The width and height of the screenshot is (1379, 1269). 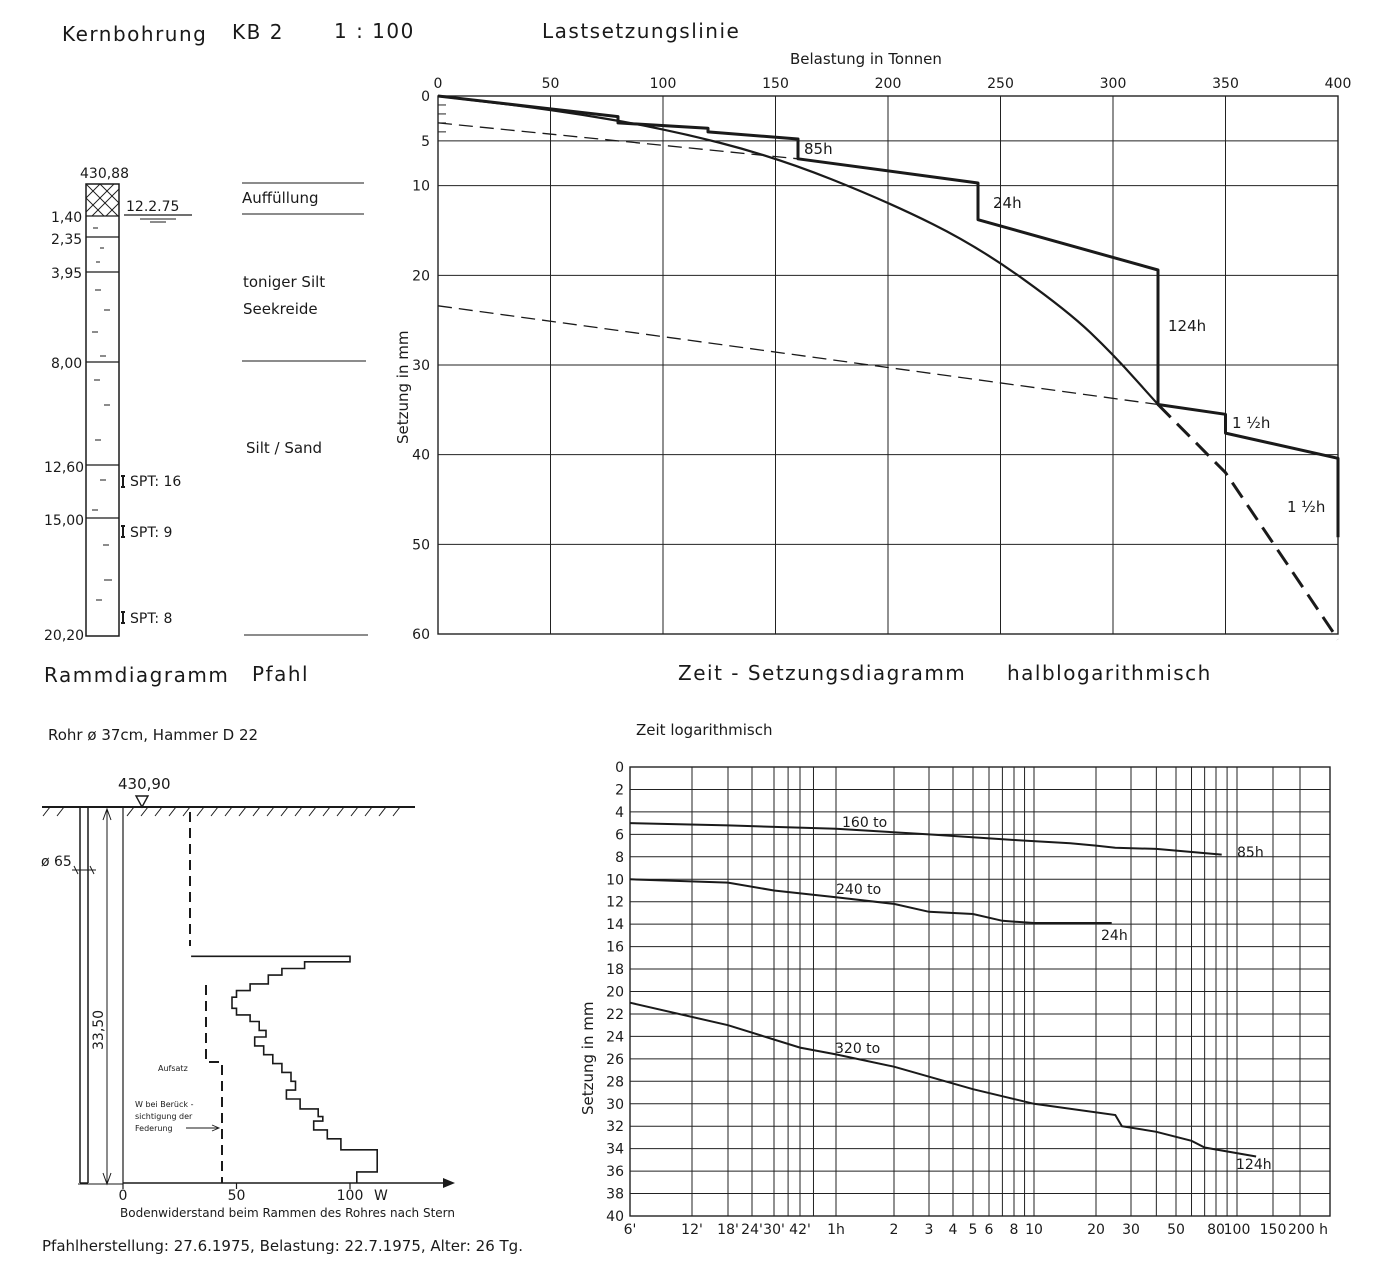 What do you see at coordinates (173, 1068) in the screenshot?
I see `note-aufsatz: Aufsatz` at bounding box center [173, 1068].